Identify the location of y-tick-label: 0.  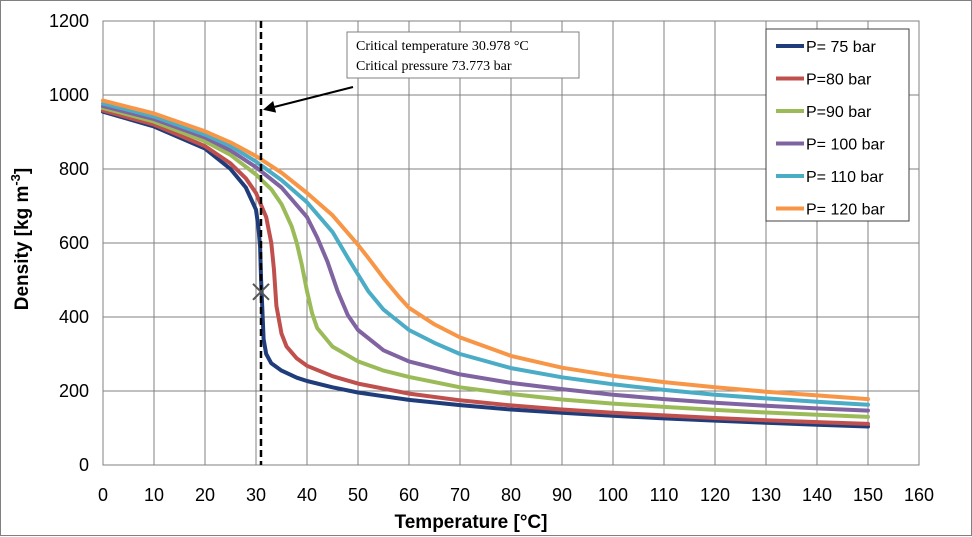
(84, 465).